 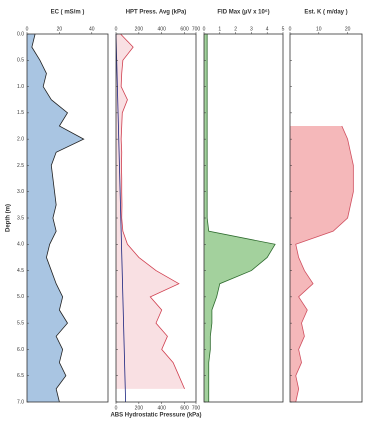 I want to click on x-tick-label: 3, so click(x=251, y=29).